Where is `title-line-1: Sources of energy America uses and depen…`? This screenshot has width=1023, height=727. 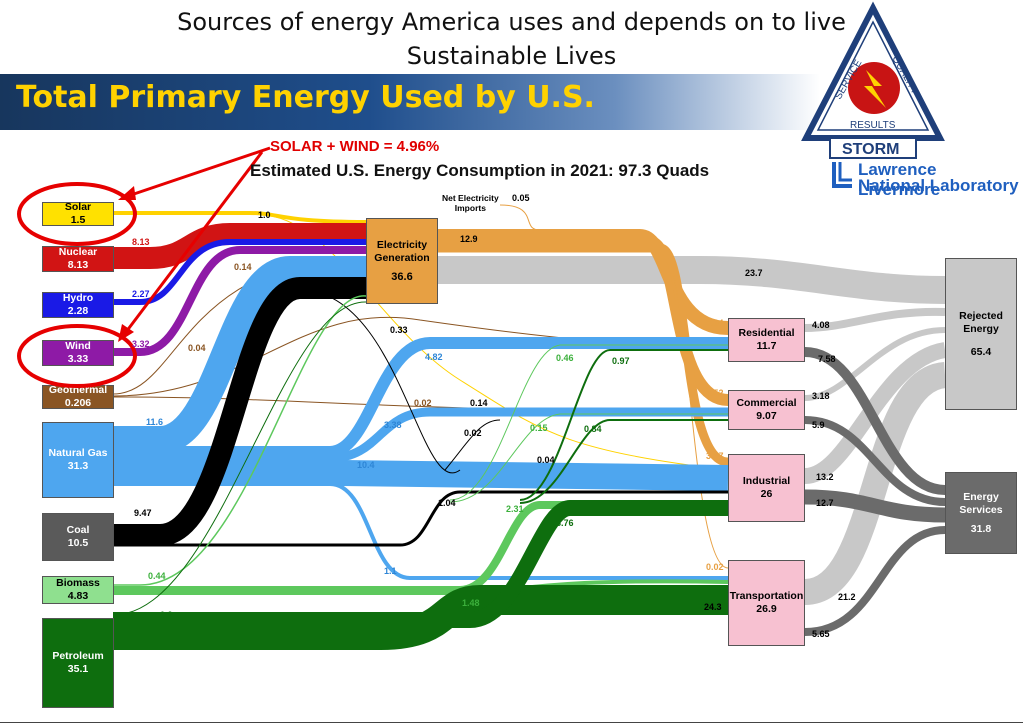
title-line-1: Sources of energy America uses and depen… is located at coordinates (511, 22).